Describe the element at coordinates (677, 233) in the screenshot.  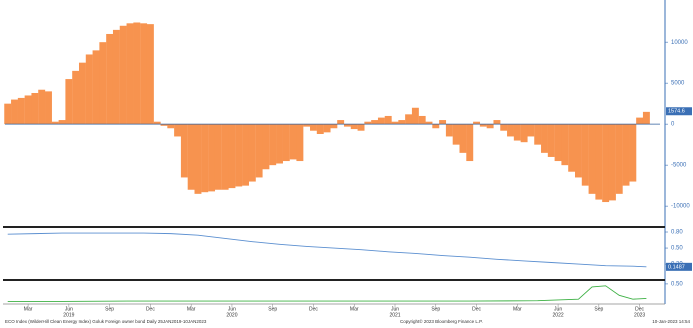
I see `y-tick-label: 0.80` at that location.